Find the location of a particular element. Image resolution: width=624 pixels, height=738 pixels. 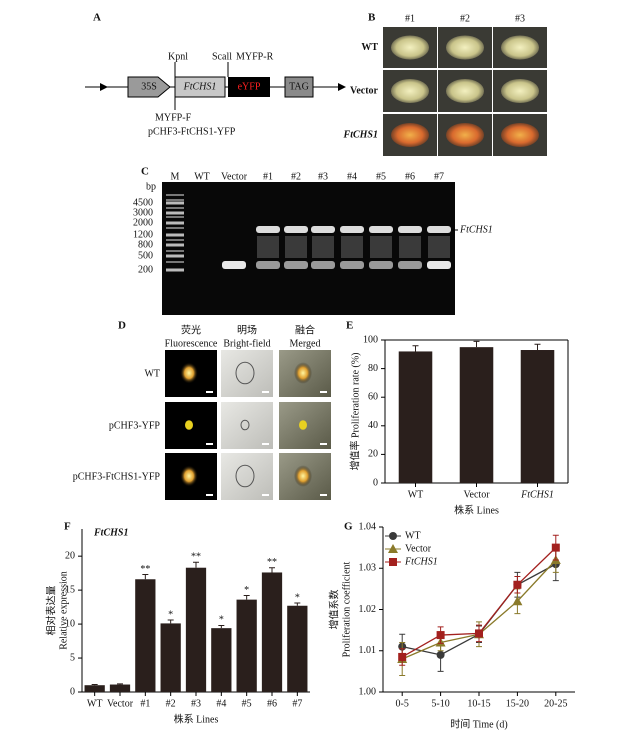

y-tick-label: 1.00 is located at coordinates (368, 691).